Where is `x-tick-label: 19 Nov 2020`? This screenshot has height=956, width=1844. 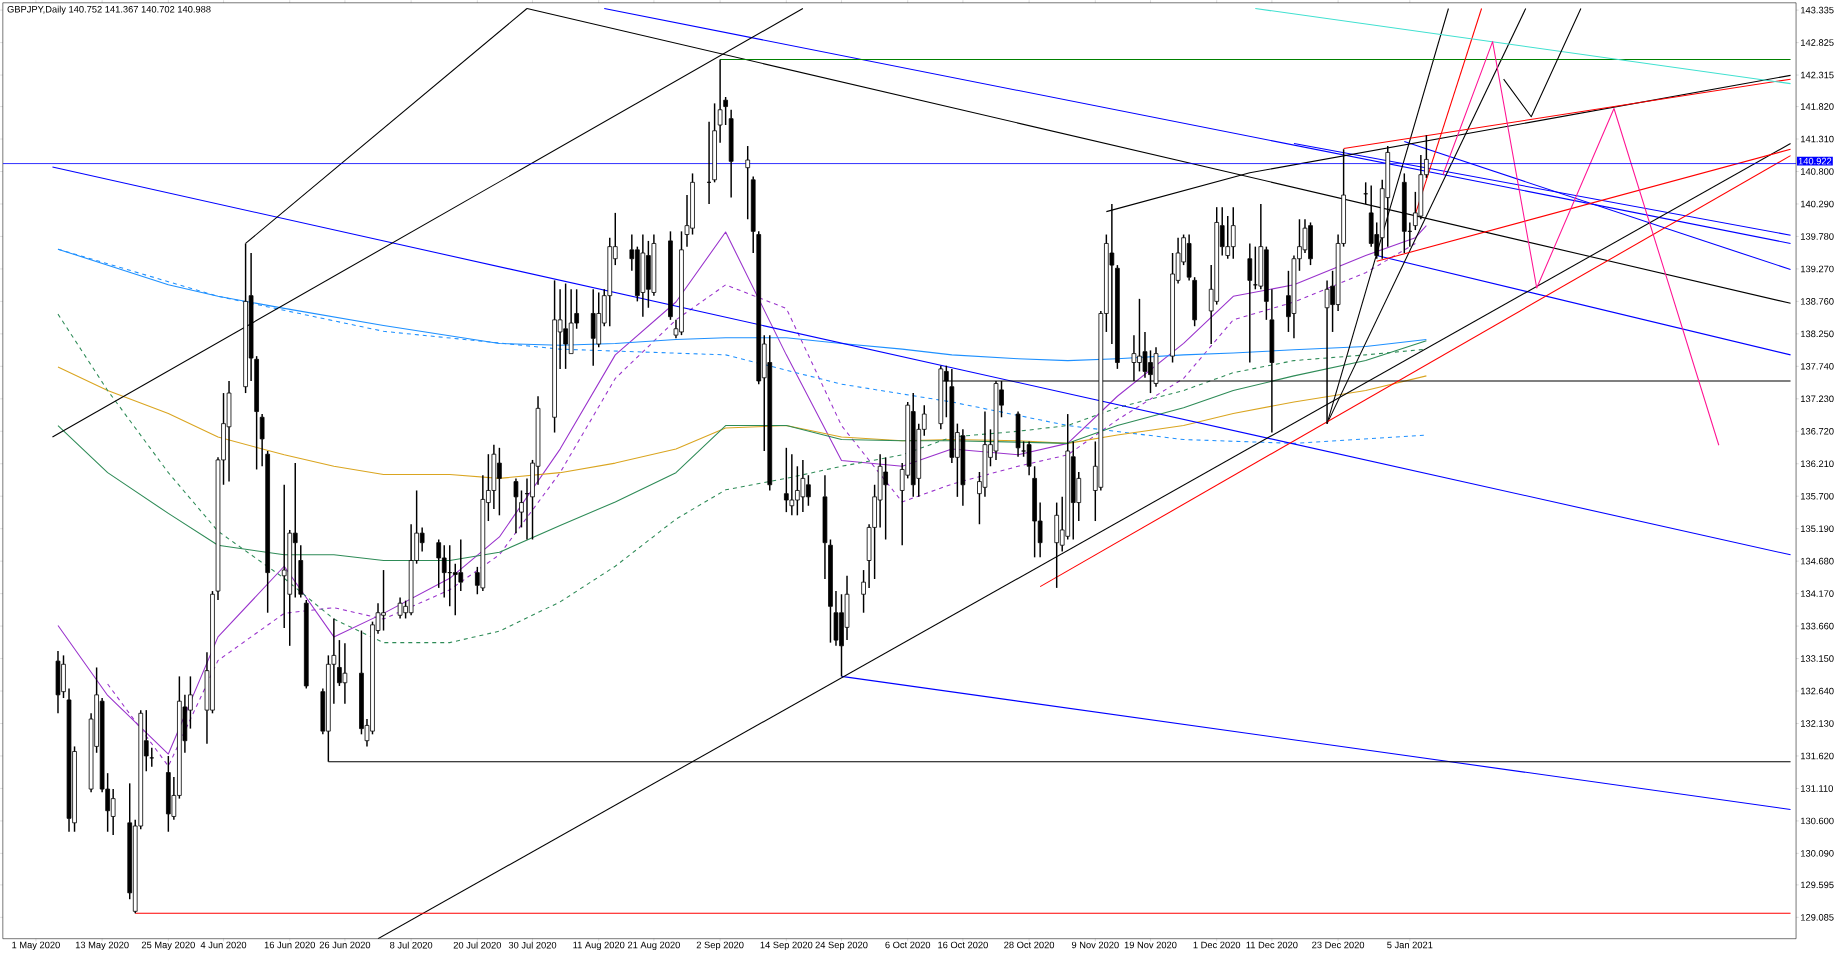
x-tick-label: 19 Nov 2020 is located at coordinates (1150, 945).